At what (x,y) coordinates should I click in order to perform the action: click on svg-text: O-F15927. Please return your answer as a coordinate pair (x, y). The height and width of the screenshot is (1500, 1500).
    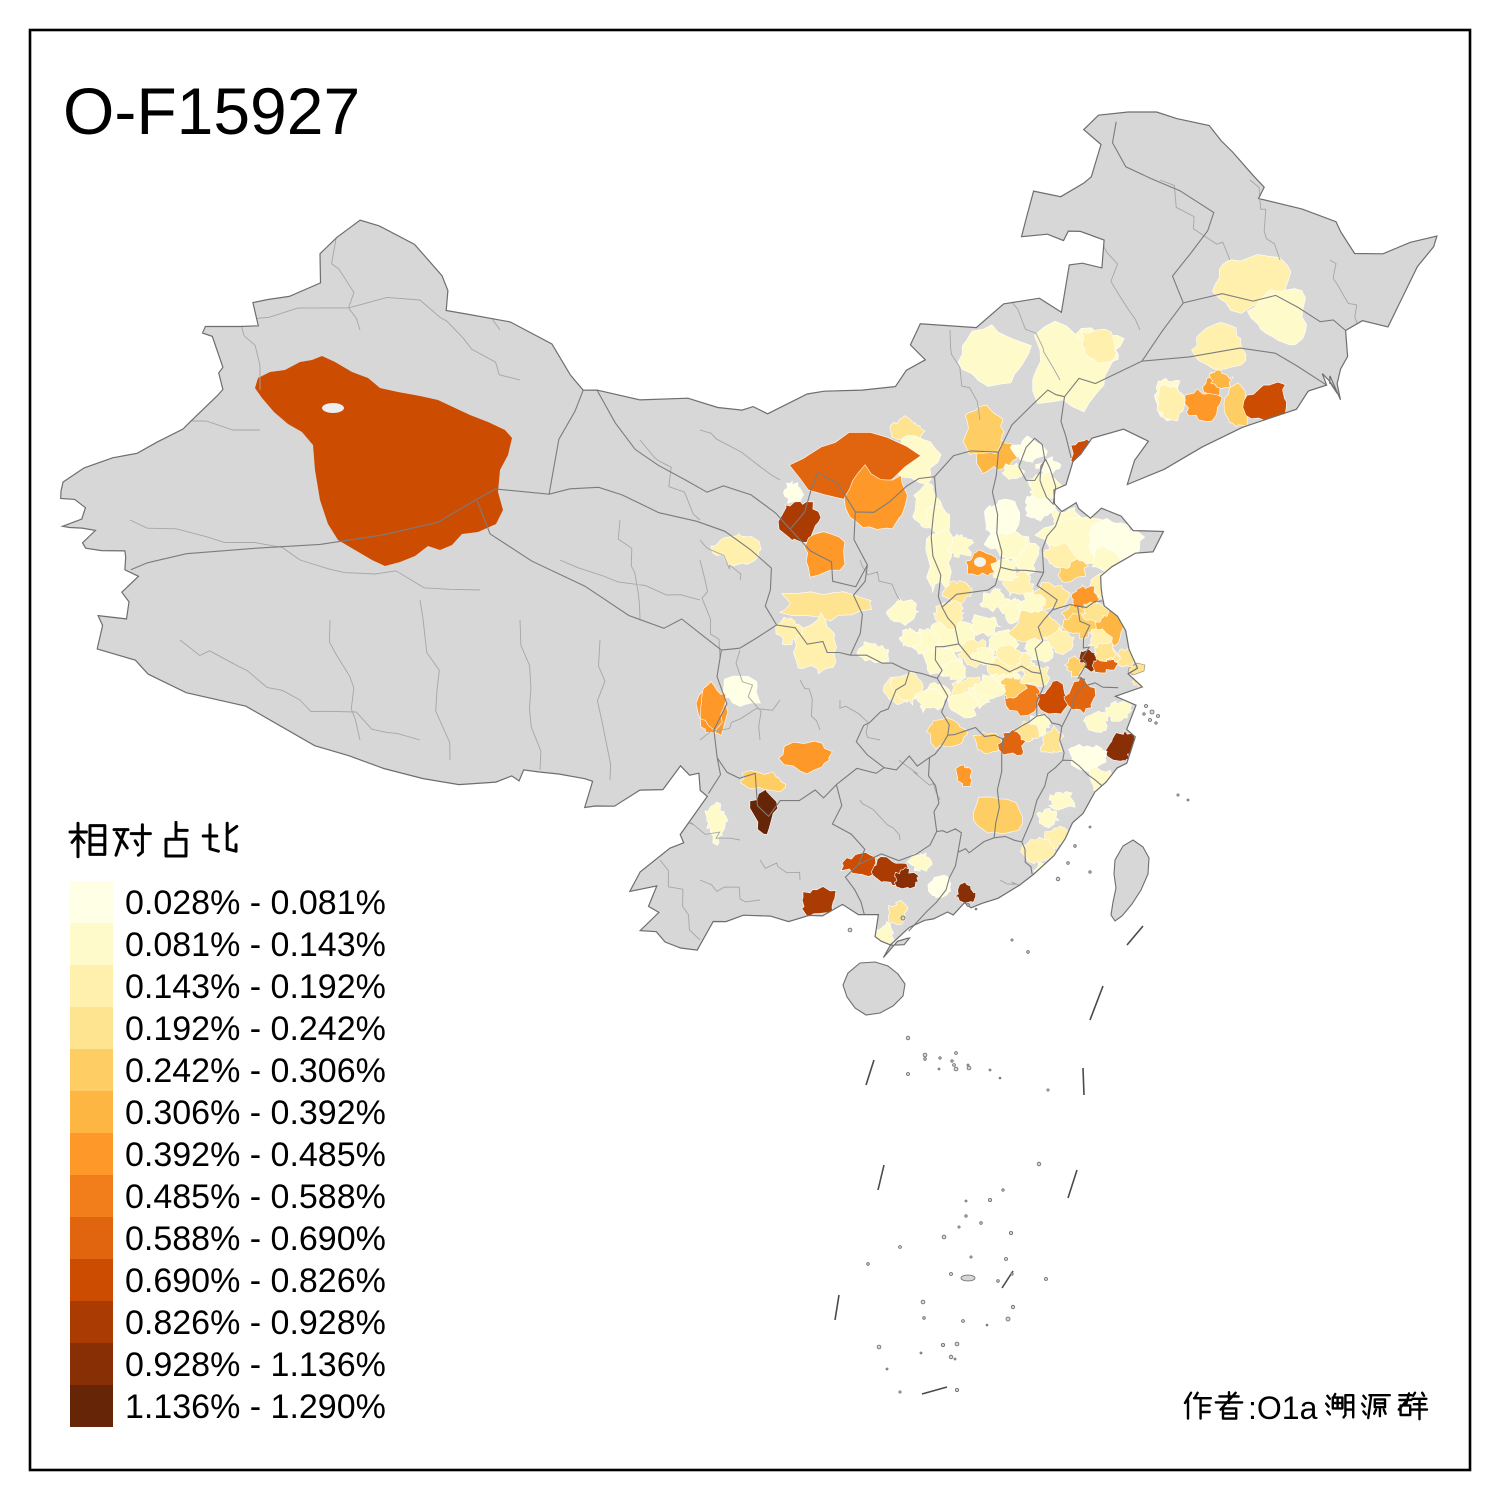
    Looking at the image, I should click on (211, 111).